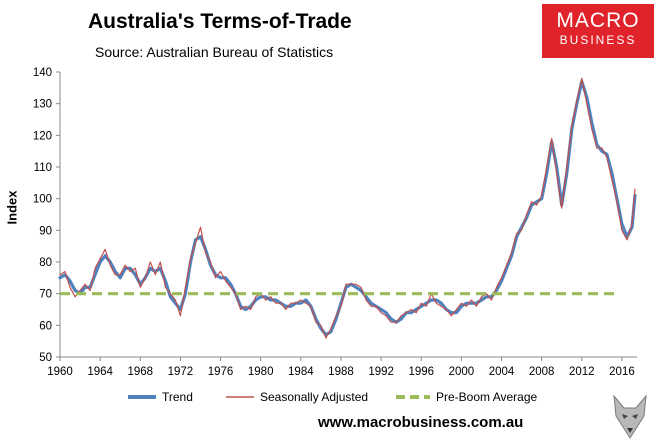 The width and height of the screenshot is (660, 445). What do you see at coordinates (261, 372) in the screenshot?
I see `x-tick-label: 1980` at bounding box center [261, 372].